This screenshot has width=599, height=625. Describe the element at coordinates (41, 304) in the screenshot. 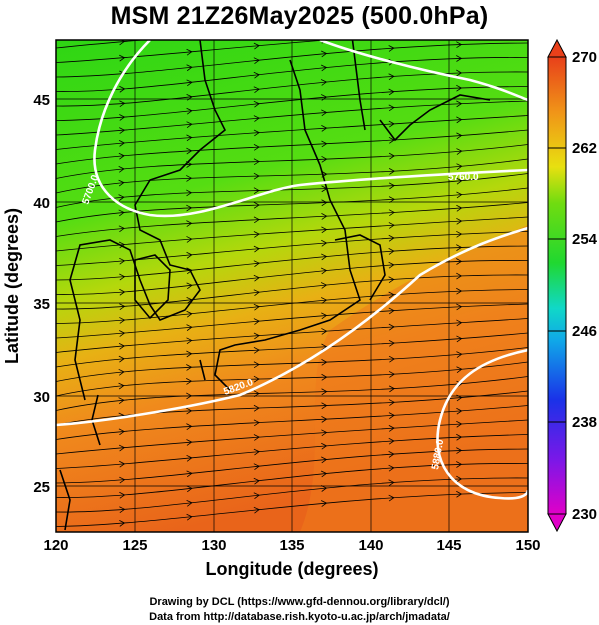

I see `y-tick-label: 35` at that location.